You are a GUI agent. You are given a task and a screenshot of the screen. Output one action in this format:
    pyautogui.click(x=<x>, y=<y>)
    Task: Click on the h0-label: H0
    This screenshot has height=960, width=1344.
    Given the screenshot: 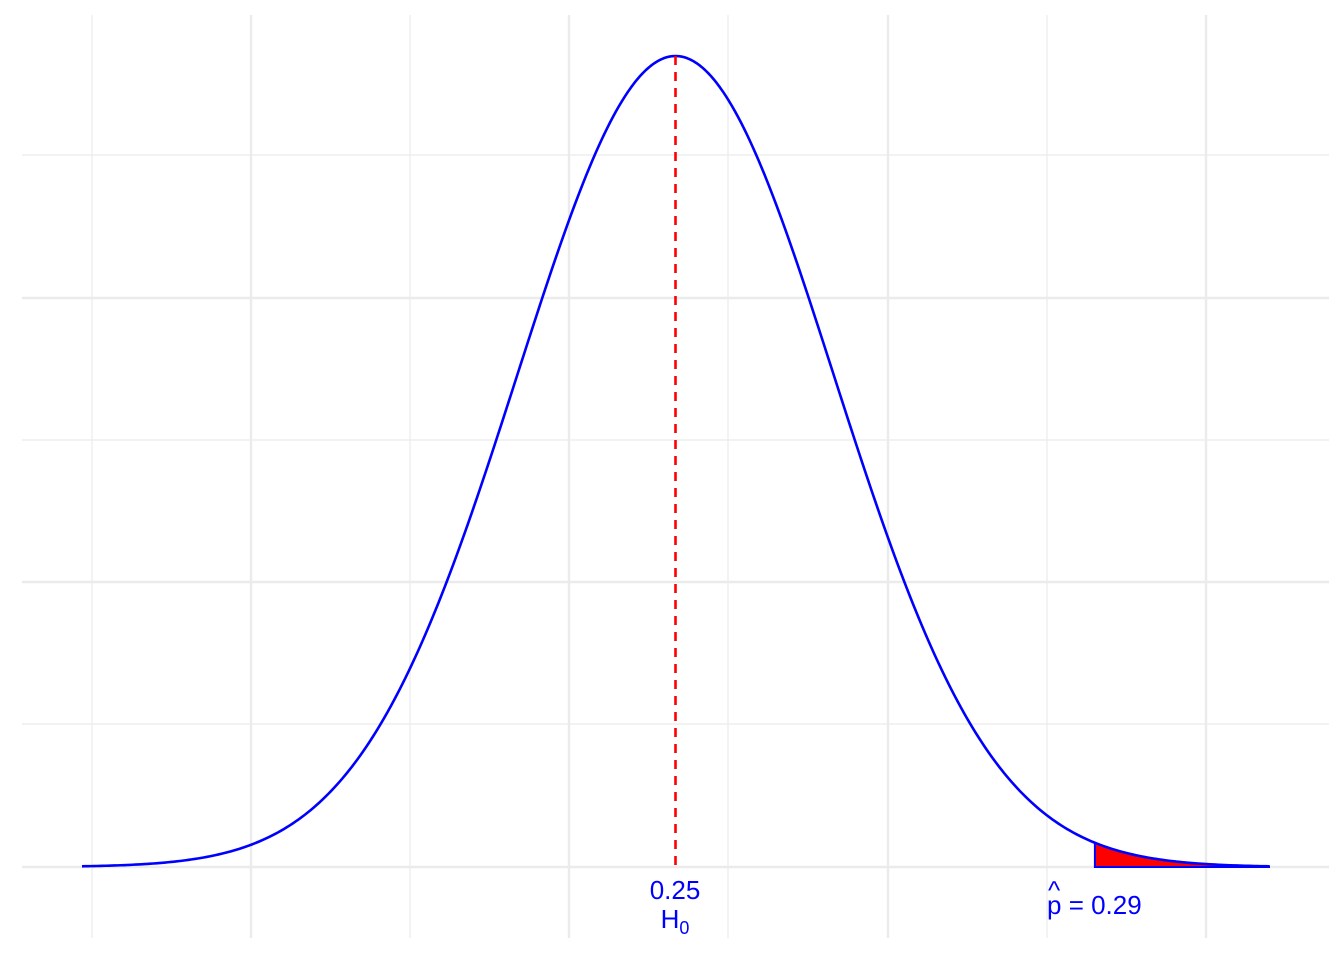 What is the action you would take?
    pyautogui.click(x=675, y=921)
    